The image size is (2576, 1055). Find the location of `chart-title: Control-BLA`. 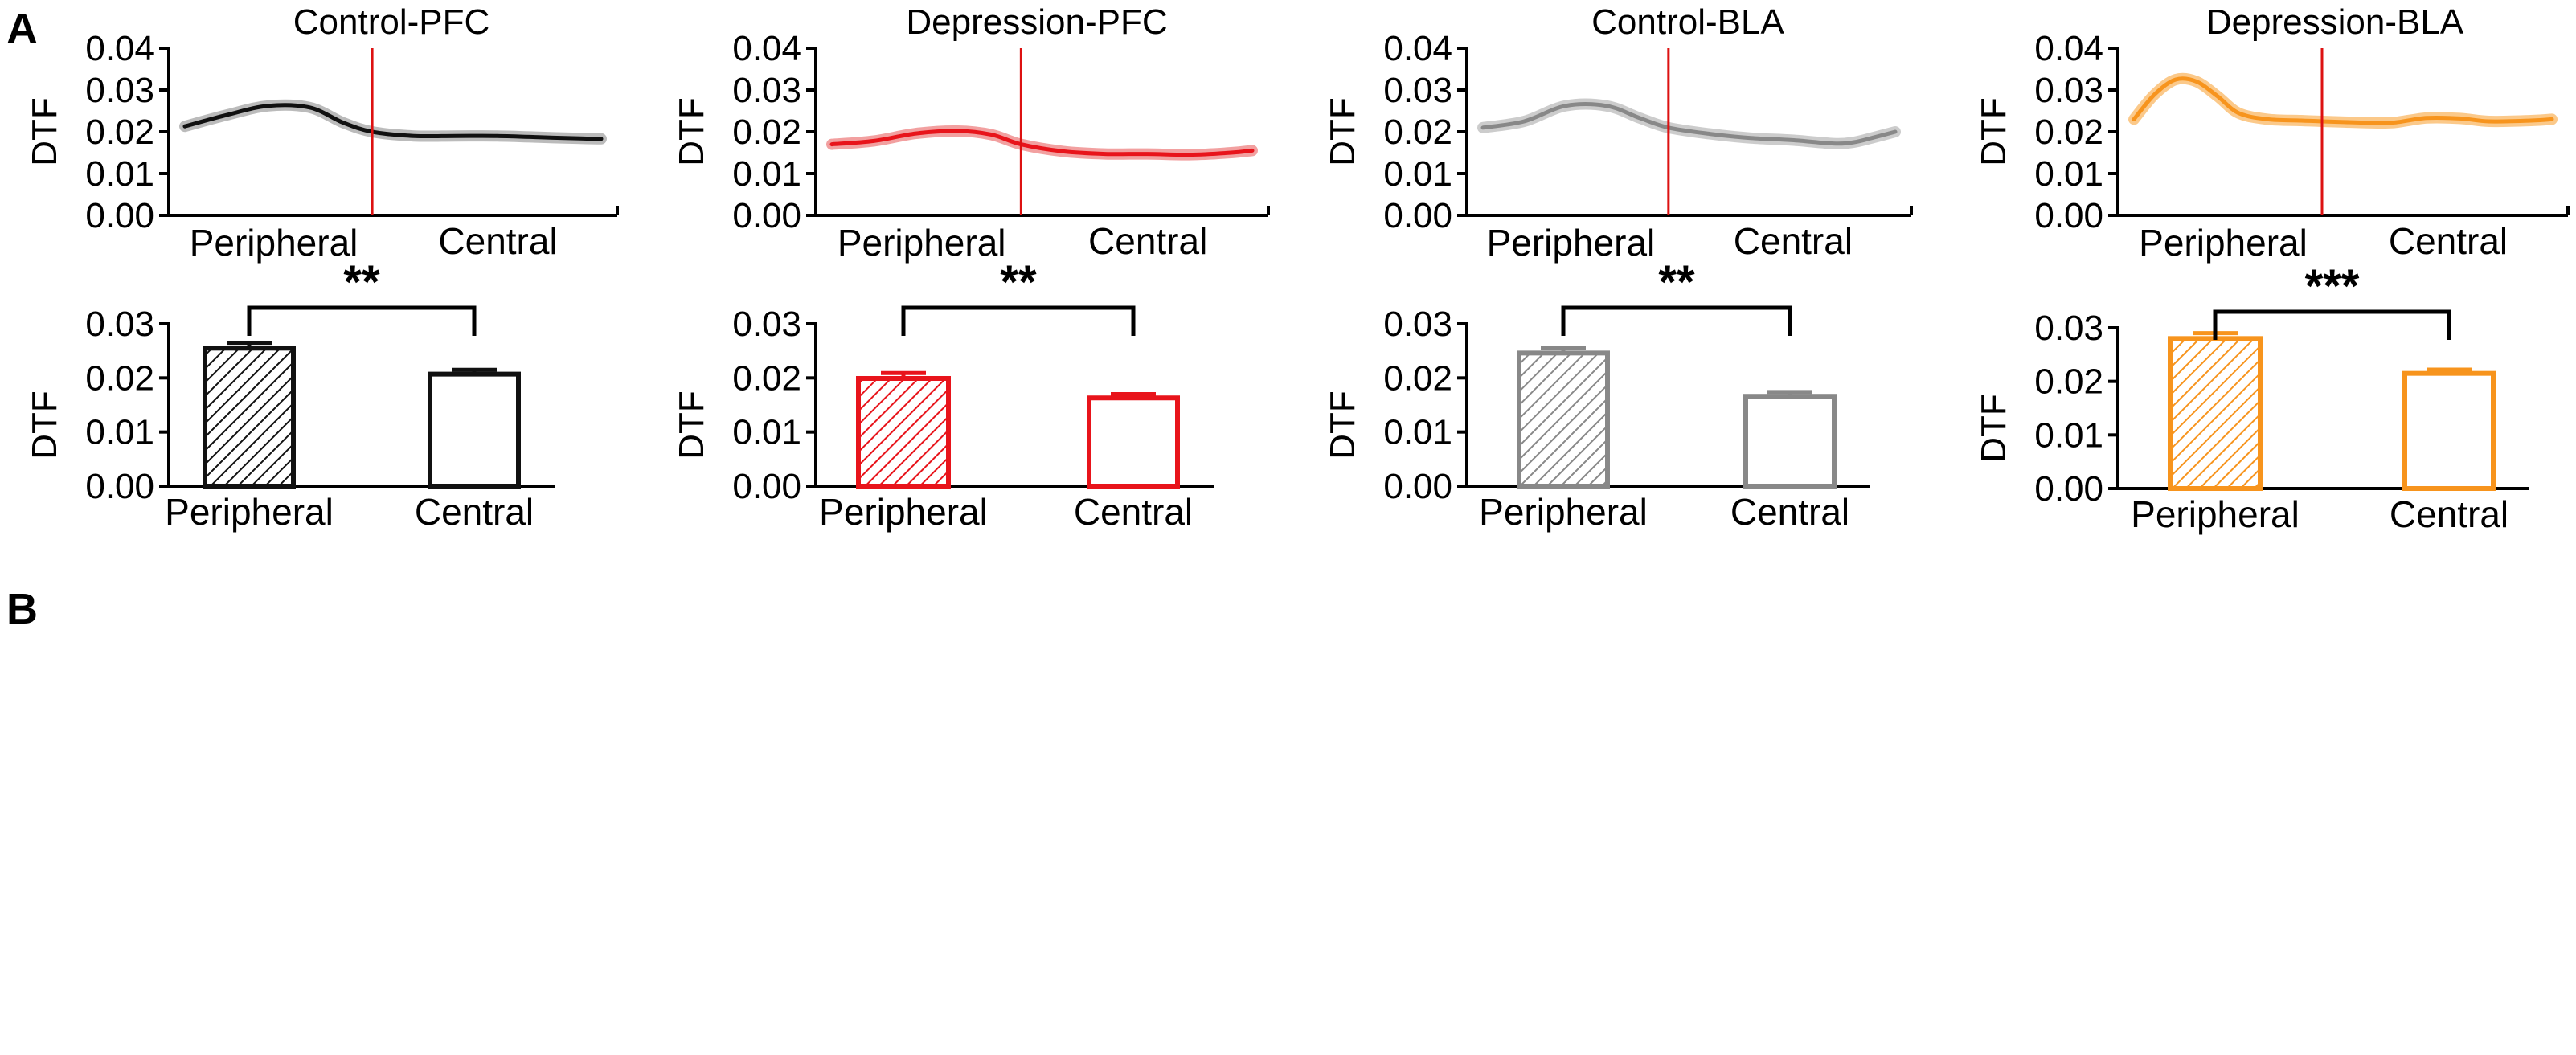

chart-title: Control-BLA is located at coordinates (1687, 22).